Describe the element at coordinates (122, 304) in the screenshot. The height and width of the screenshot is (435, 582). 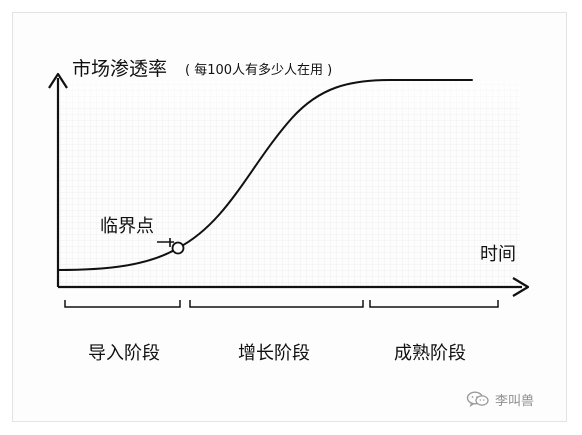
I see `stage-bracket-intro` at that location.